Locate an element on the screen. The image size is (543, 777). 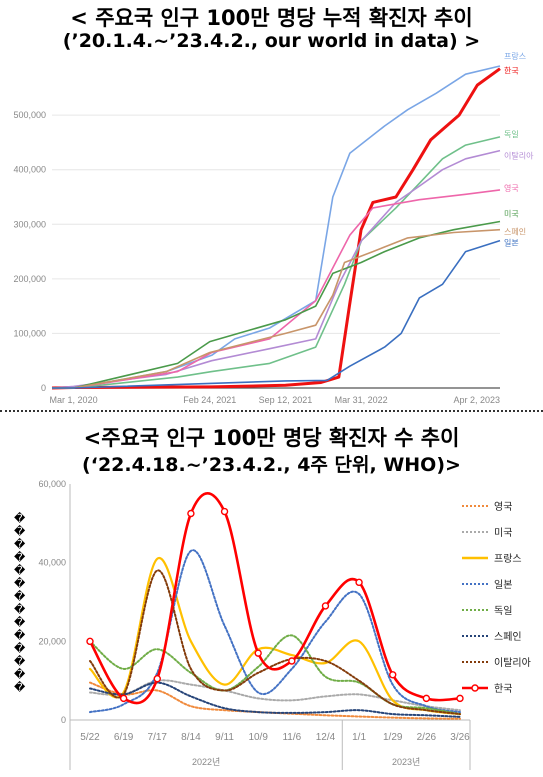
chart1-x-tick-label: Sep 12, 2021 is located at coordinates (286, 400).